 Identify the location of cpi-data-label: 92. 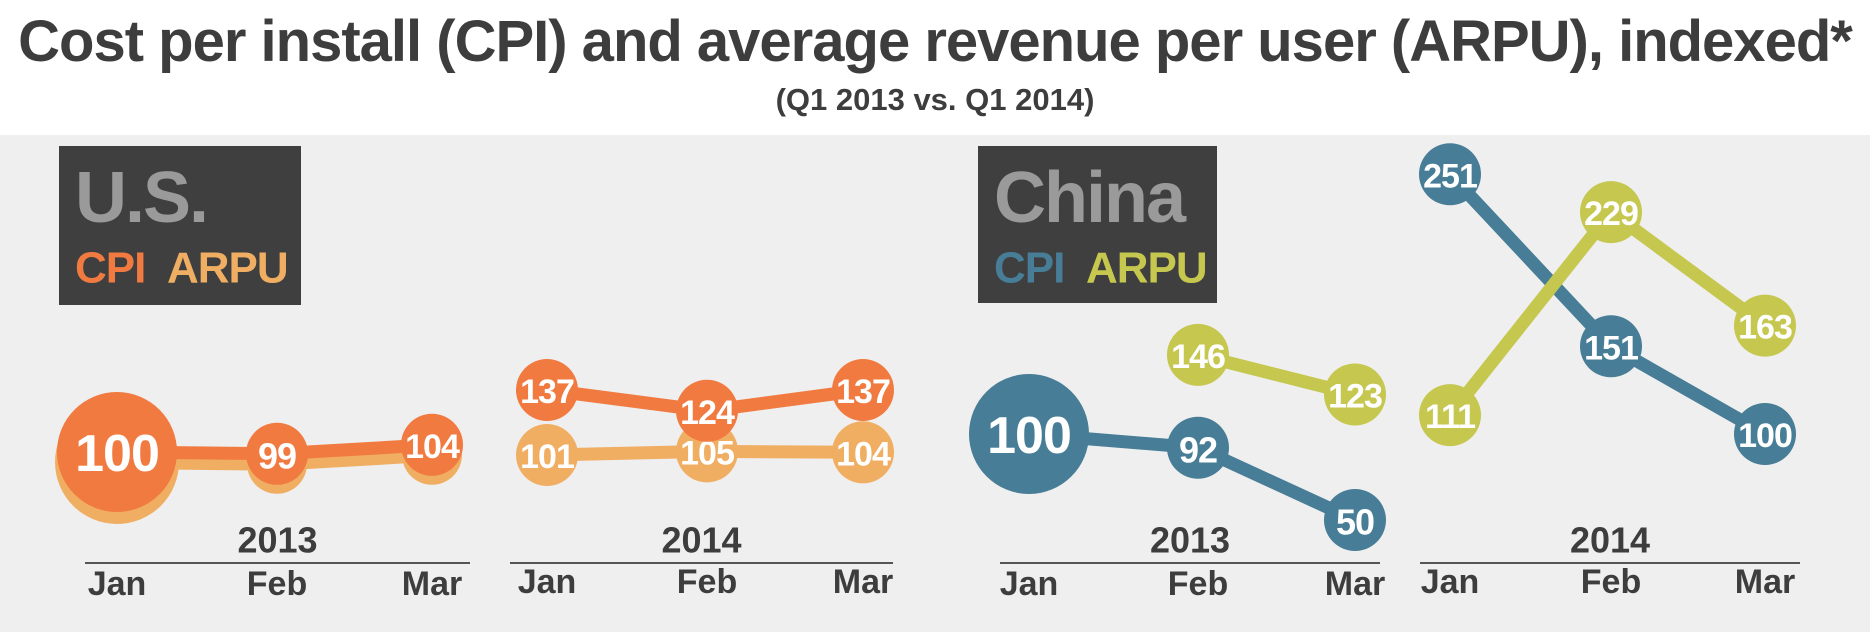
(1198, 449).